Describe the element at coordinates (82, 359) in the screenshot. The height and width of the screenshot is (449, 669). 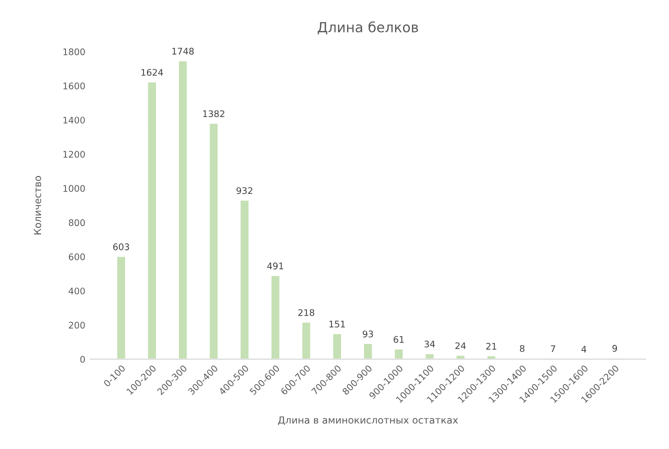
I see `y-tick-label: 0` at that location.